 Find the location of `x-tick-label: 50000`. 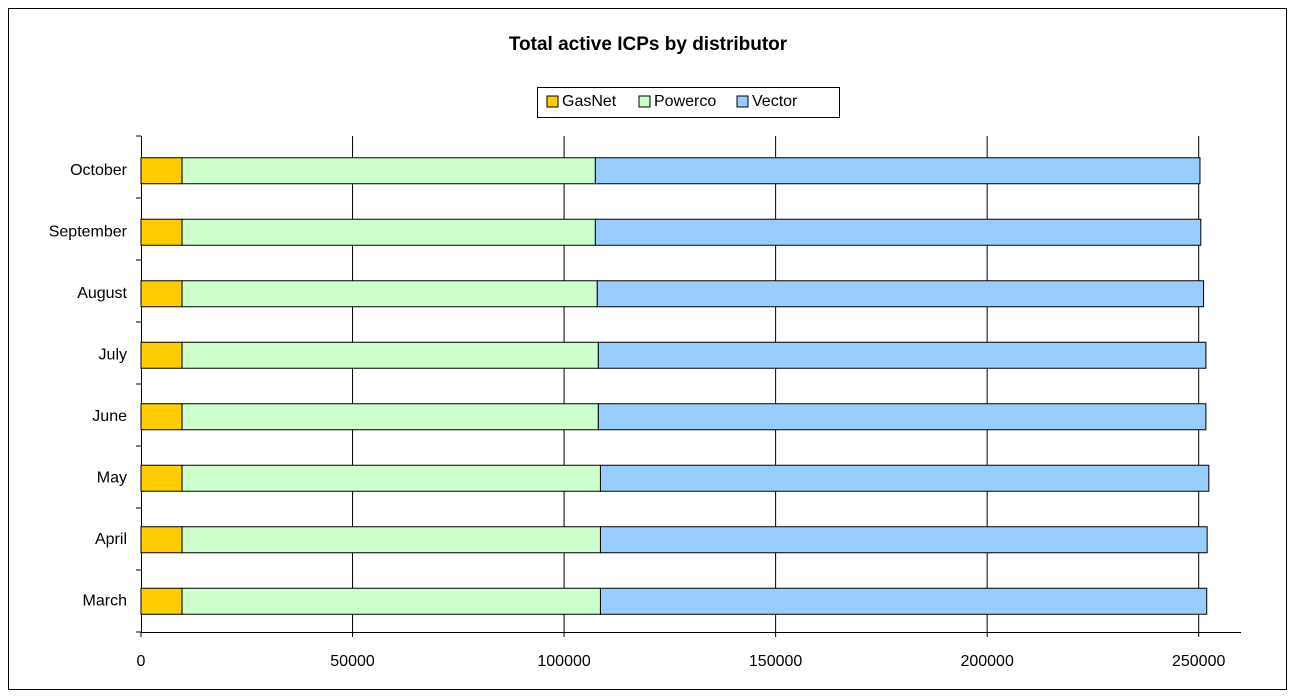

x-tick-label: 50000 is located at coordinates (352, 661).